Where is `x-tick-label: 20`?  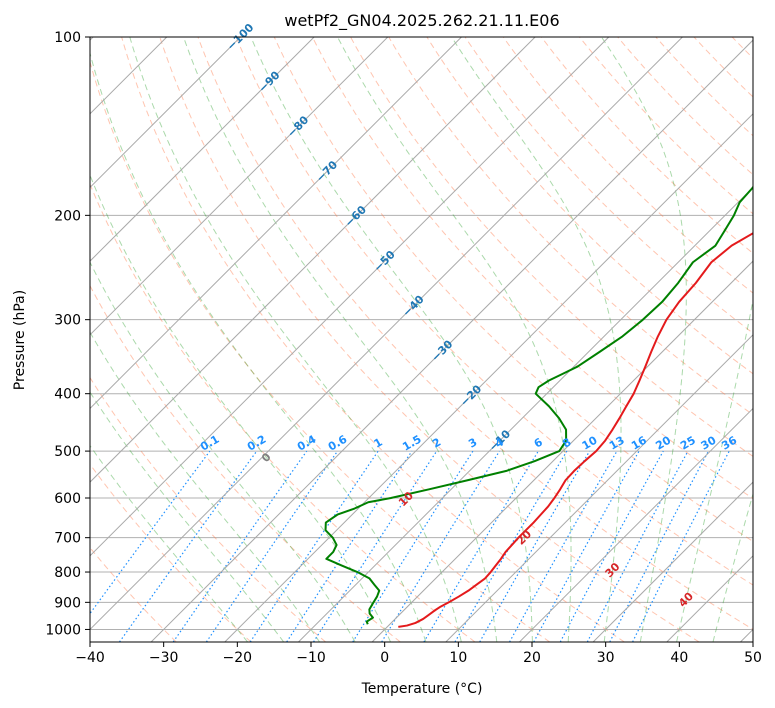
x-tick-label: 20 is located at coordinates (532, 658).